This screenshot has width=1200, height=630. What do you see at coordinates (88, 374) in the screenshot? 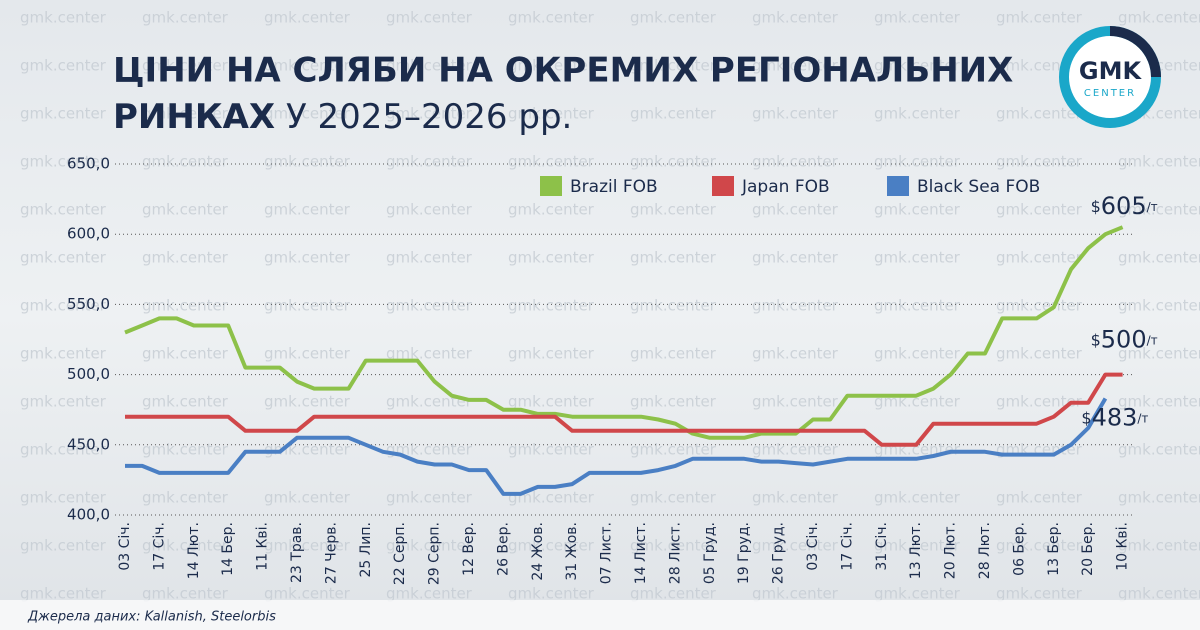
I see `y-tick-label: 500,0` at bounding box center [88, 374].